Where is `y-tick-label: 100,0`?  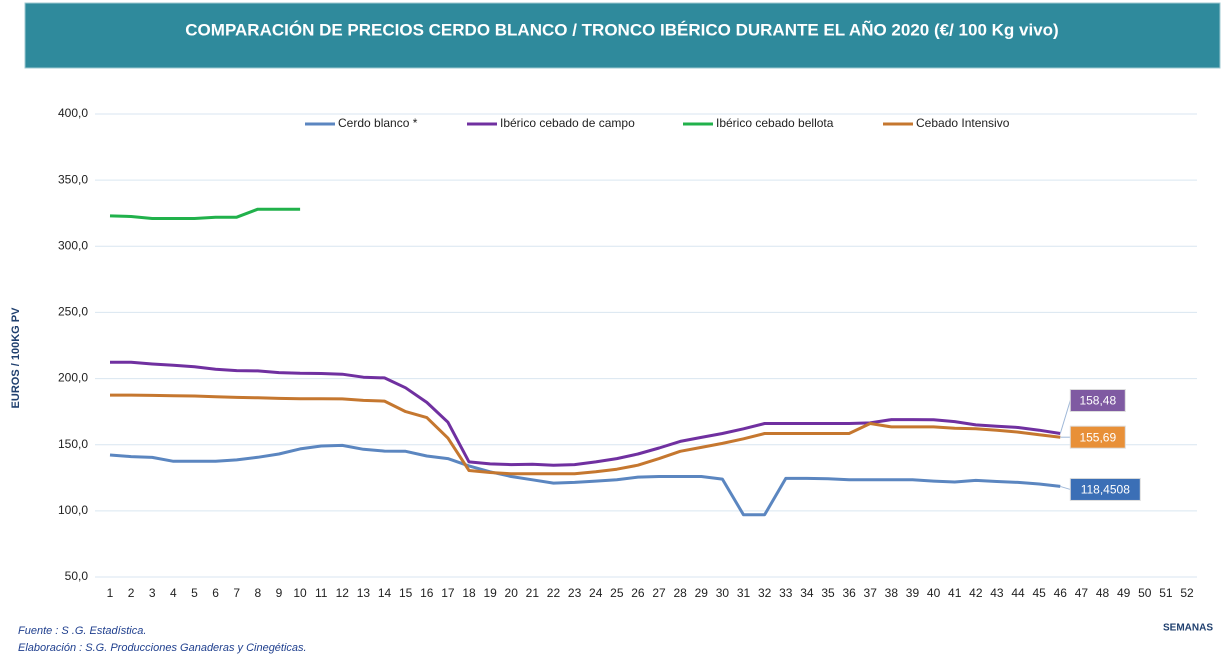
y-tick-label: 100,0 is located at coordinates (73, 510).